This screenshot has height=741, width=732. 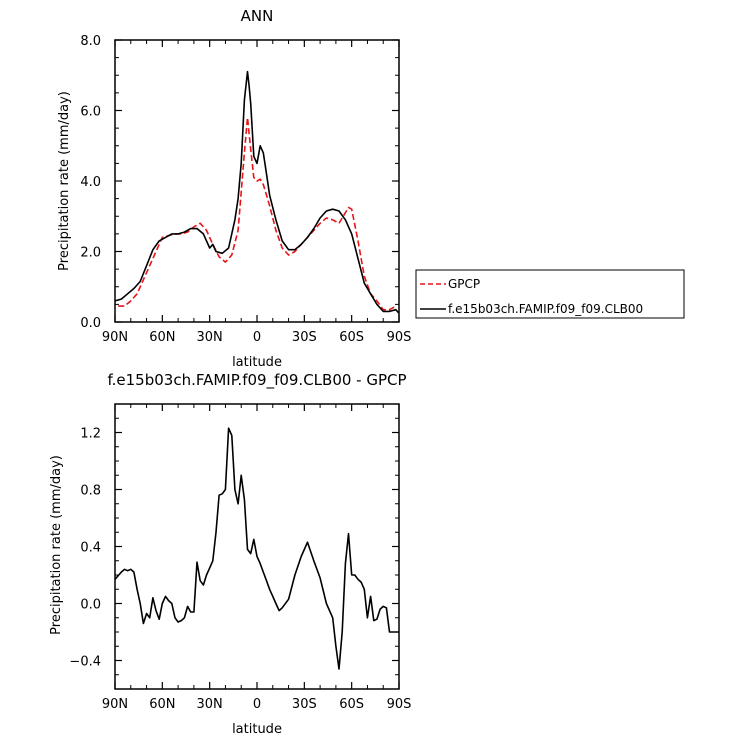 What do you see at coordinates (90, 605) in the screenshot?
I see `panel2-ytick-label: 0.0` at bounding box center [90, 605].